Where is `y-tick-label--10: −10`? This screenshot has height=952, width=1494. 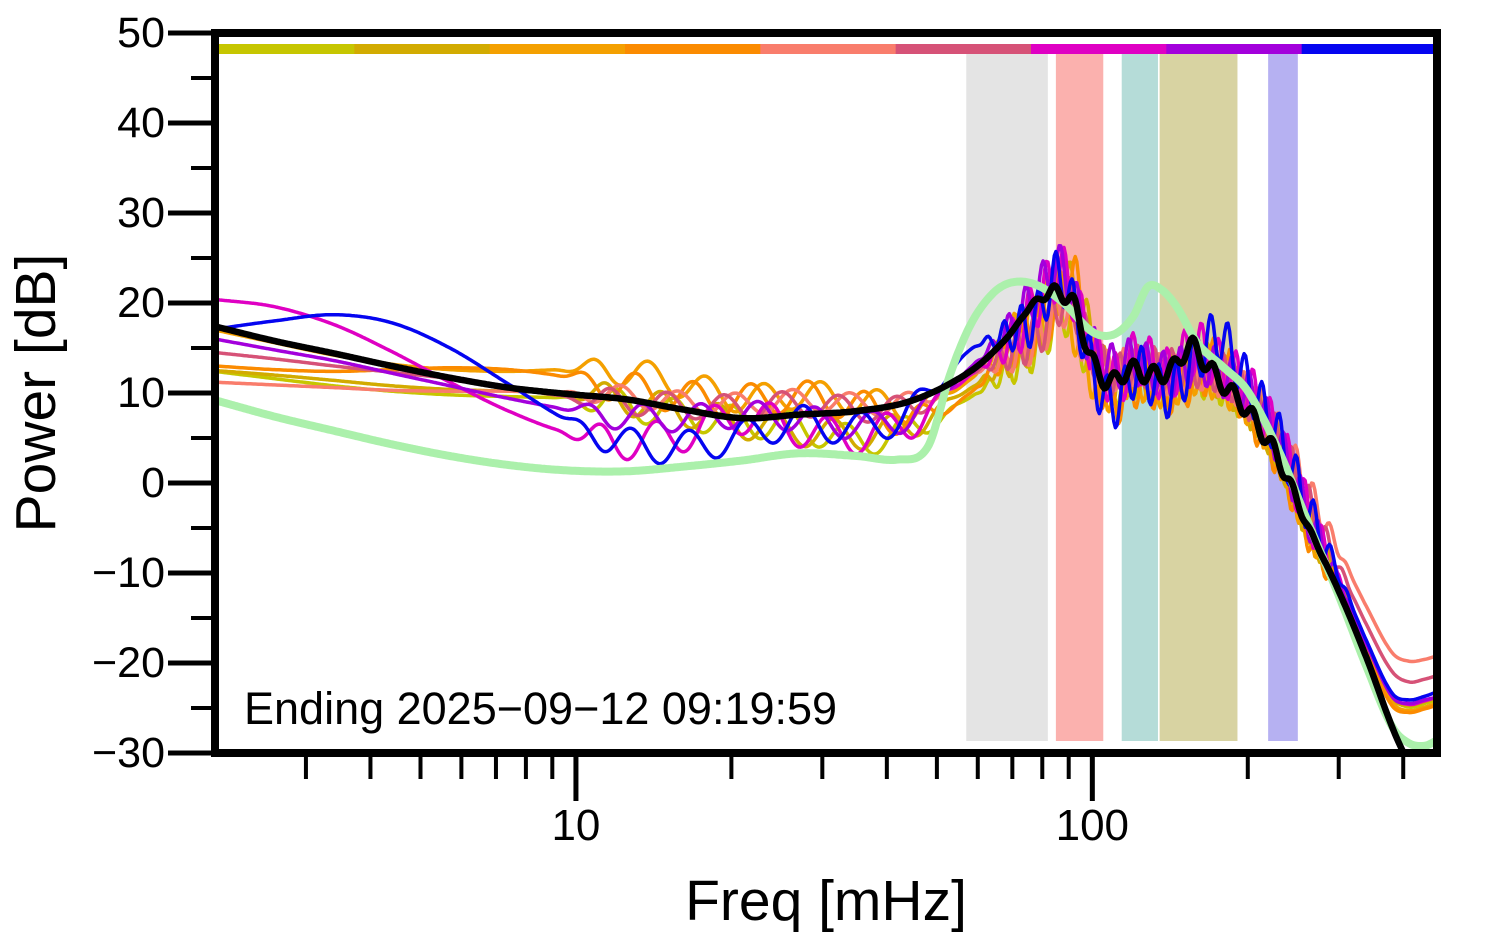 y-tick-label--10: −10 is located at coordinates (128, 573).